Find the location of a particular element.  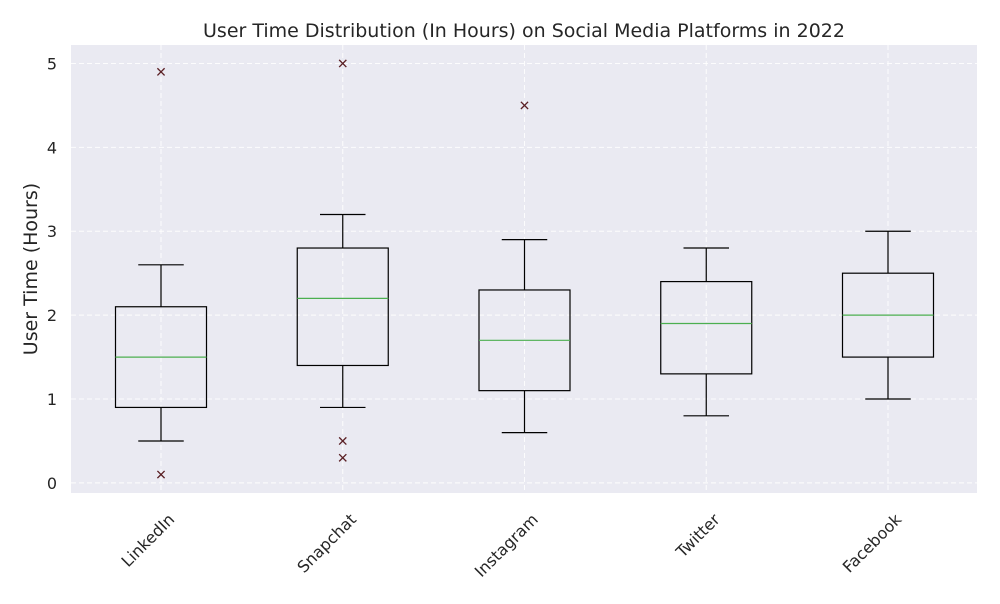

y-tick-label: 2 is located at coordinates (52, 315).